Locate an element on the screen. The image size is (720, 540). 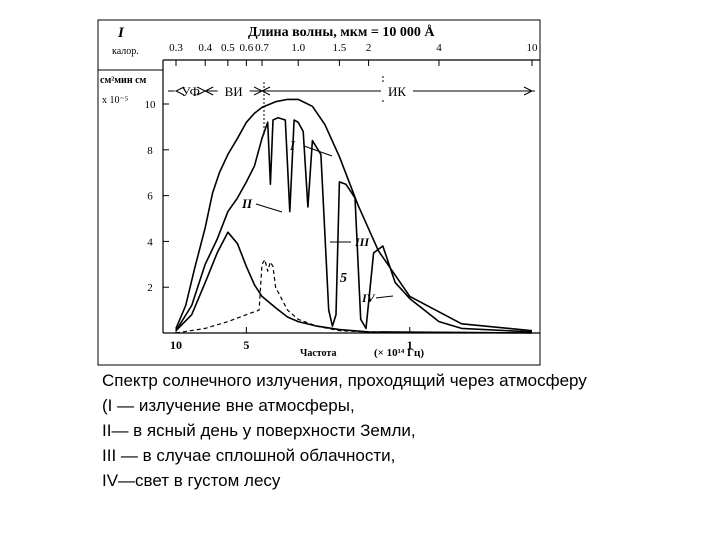
top-tick-label: 2 is located at coordinates (369, 48).